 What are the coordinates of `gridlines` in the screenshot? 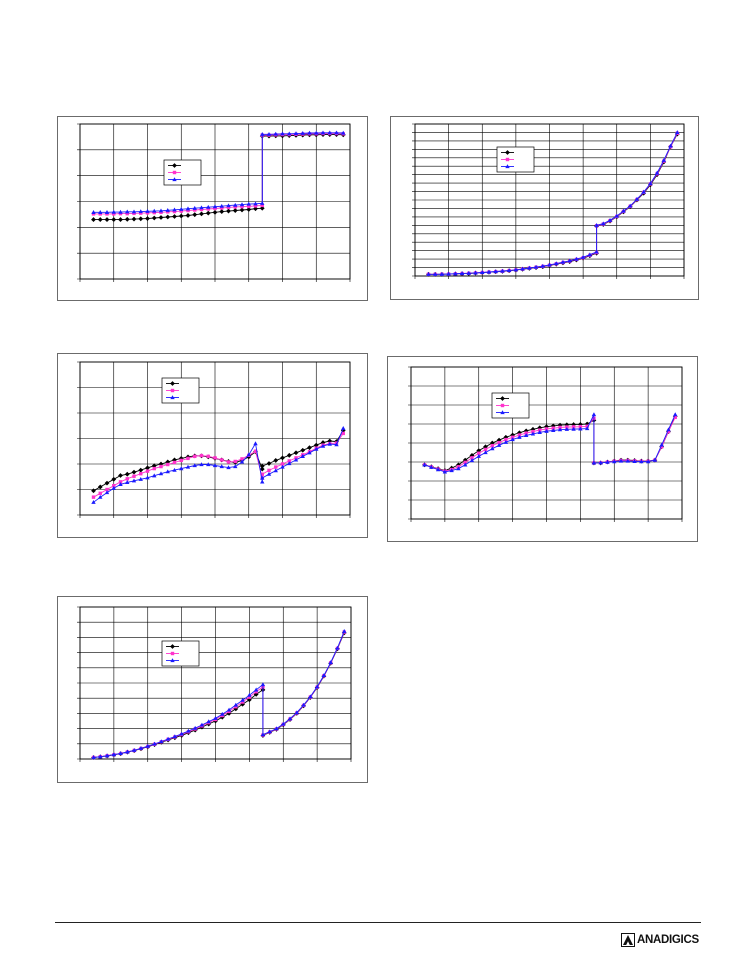 It's located at (214, 684).